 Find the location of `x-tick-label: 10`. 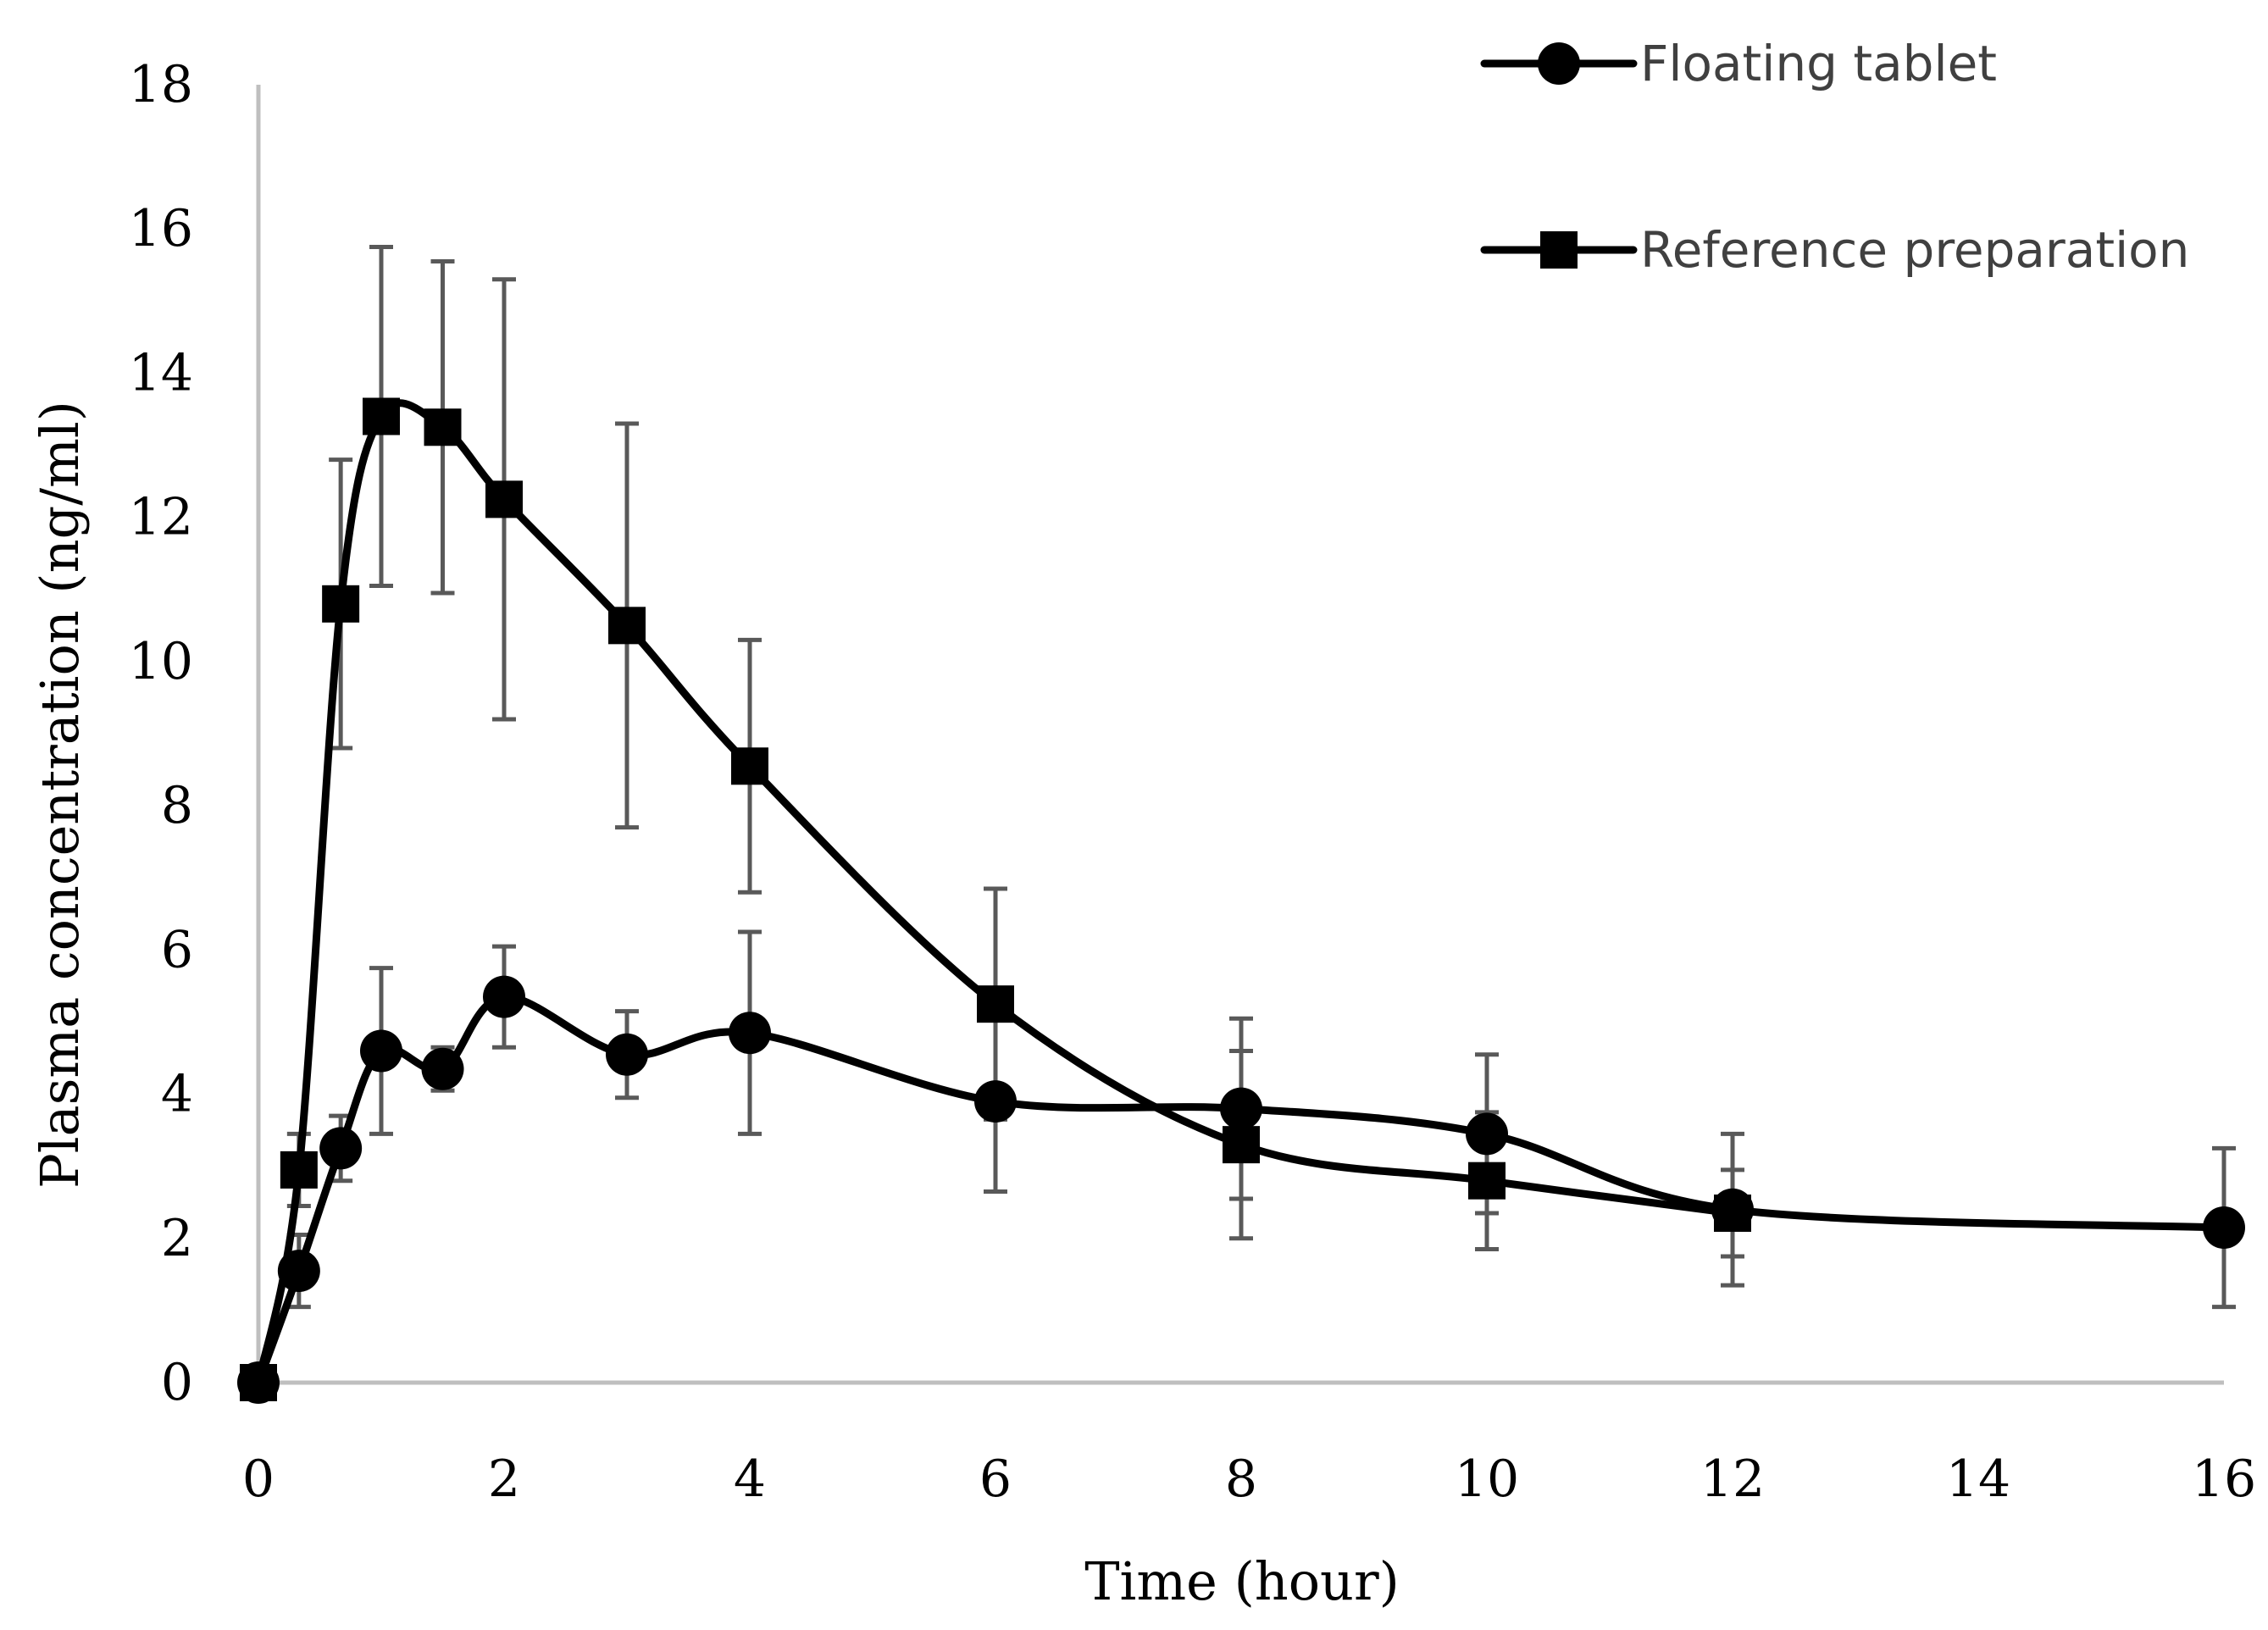

x-tick-label: 10 is located at coordinates (1487, 1479).